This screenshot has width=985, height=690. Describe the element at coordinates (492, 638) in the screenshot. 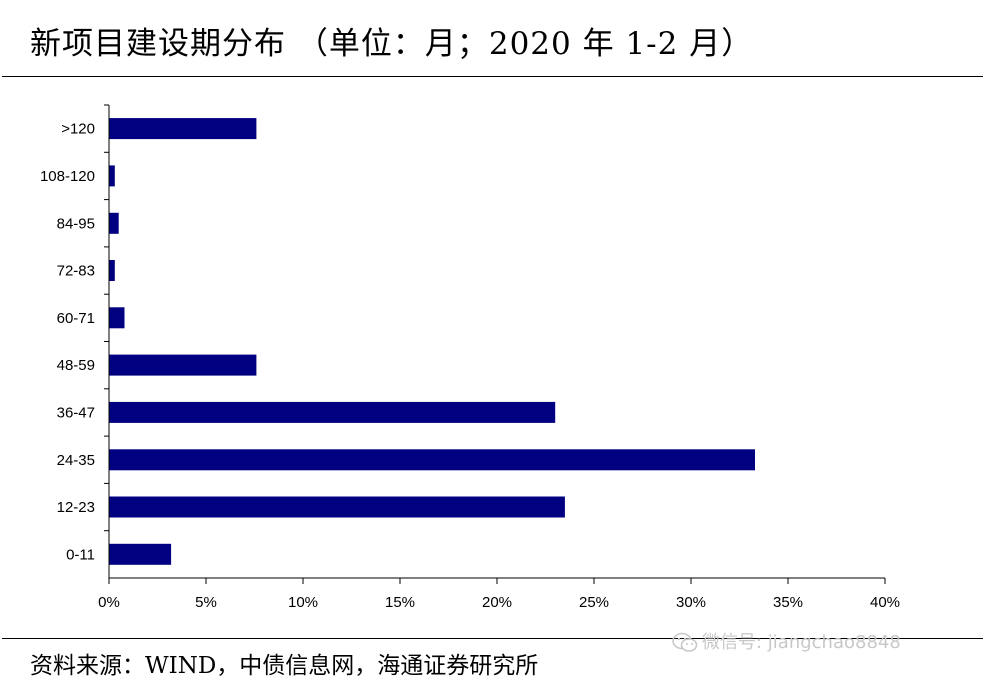

I see `footer-divider` at that location.